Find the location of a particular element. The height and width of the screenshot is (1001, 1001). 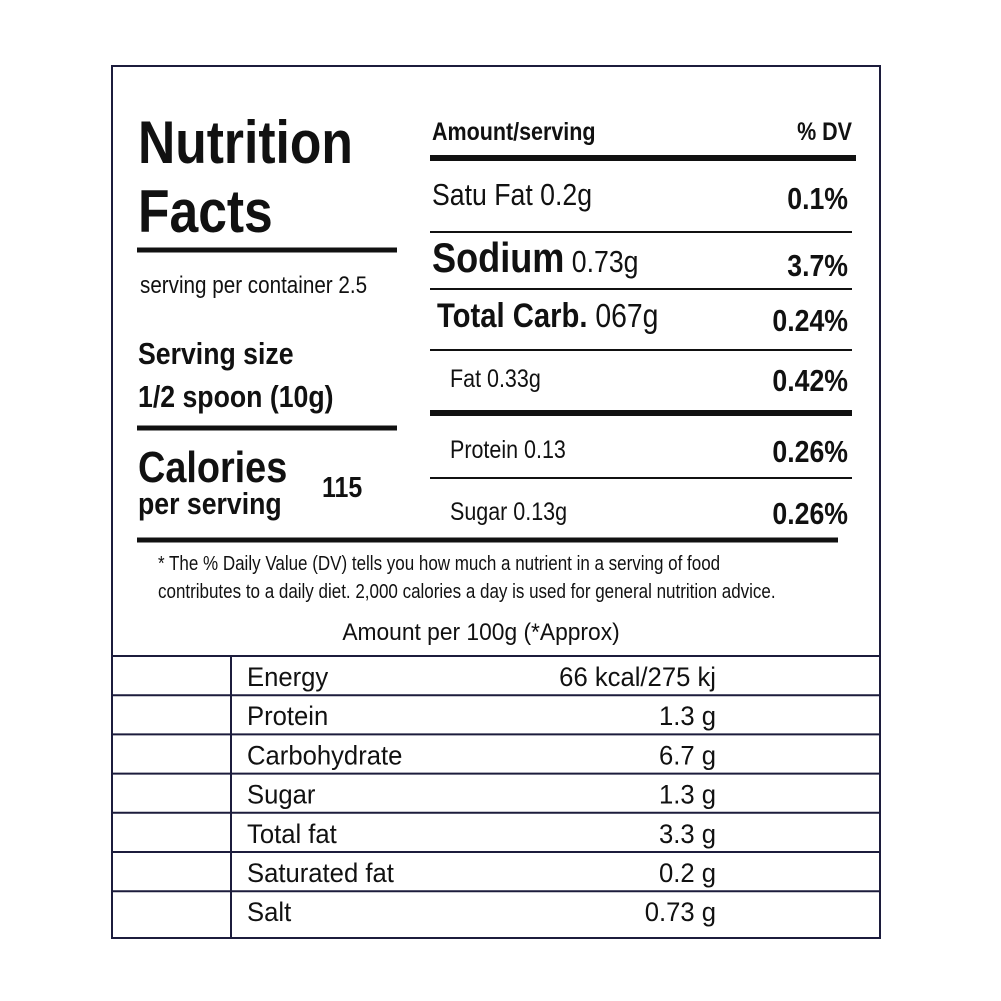

dv-header: Amount/serving is located at coordinates (514, 131).